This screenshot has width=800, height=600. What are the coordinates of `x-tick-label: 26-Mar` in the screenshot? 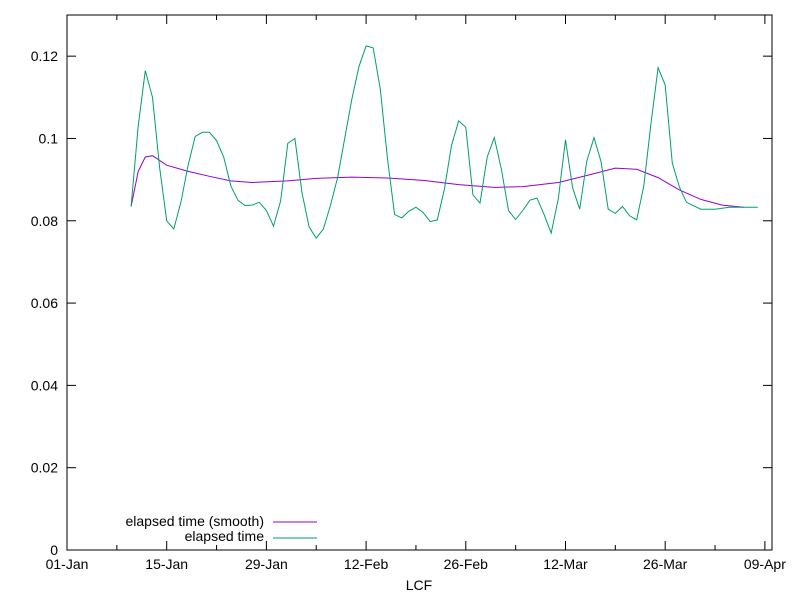 It's located at (665, 564).